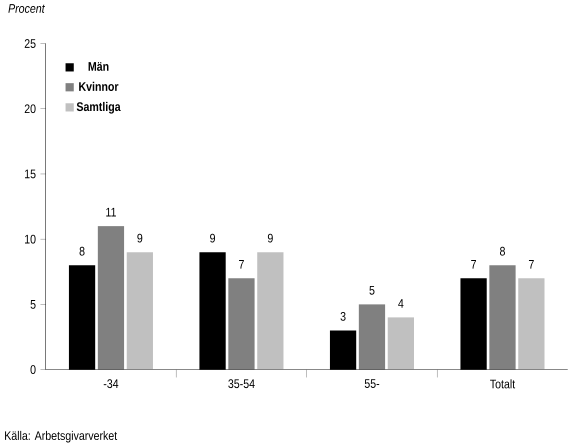  What do you see at coordinates (30, 43) in the screenshot?
I see `y-tick-label: 25` at bounding box center [30, 43].